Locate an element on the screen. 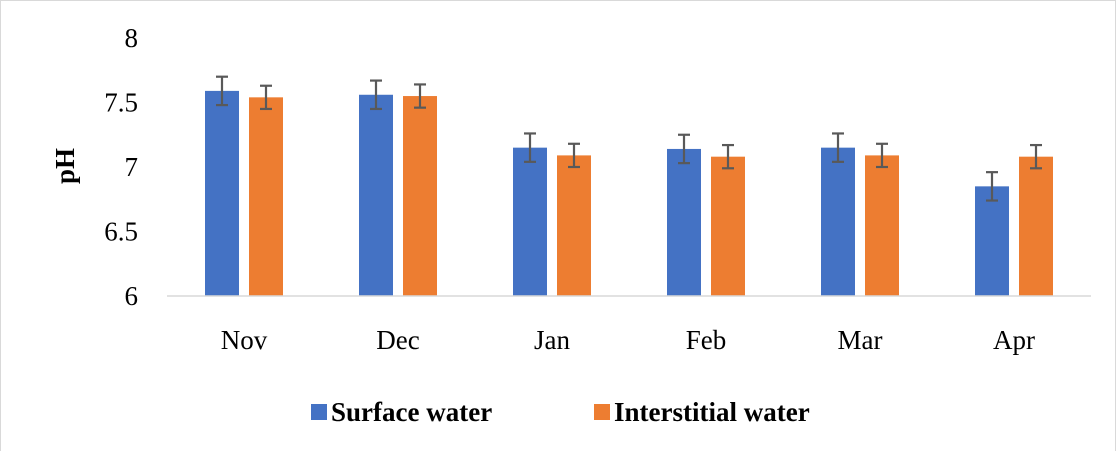  x-tick-label: Apr is located at coordinates (1014, 340).